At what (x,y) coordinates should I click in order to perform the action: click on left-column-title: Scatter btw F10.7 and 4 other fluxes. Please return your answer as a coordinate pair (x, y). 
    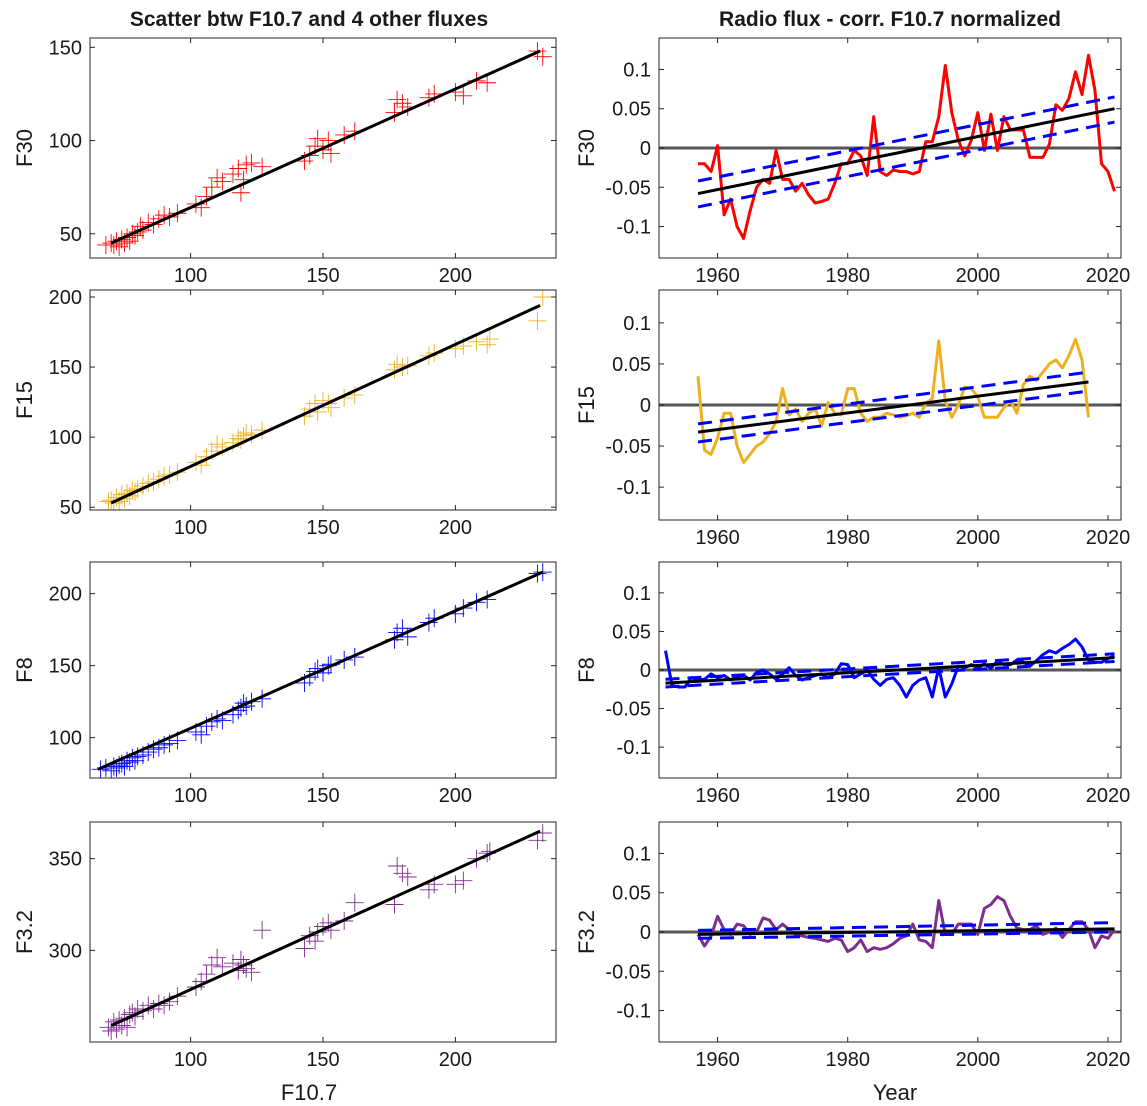
    Looking at the image, I should click on (309, 19).